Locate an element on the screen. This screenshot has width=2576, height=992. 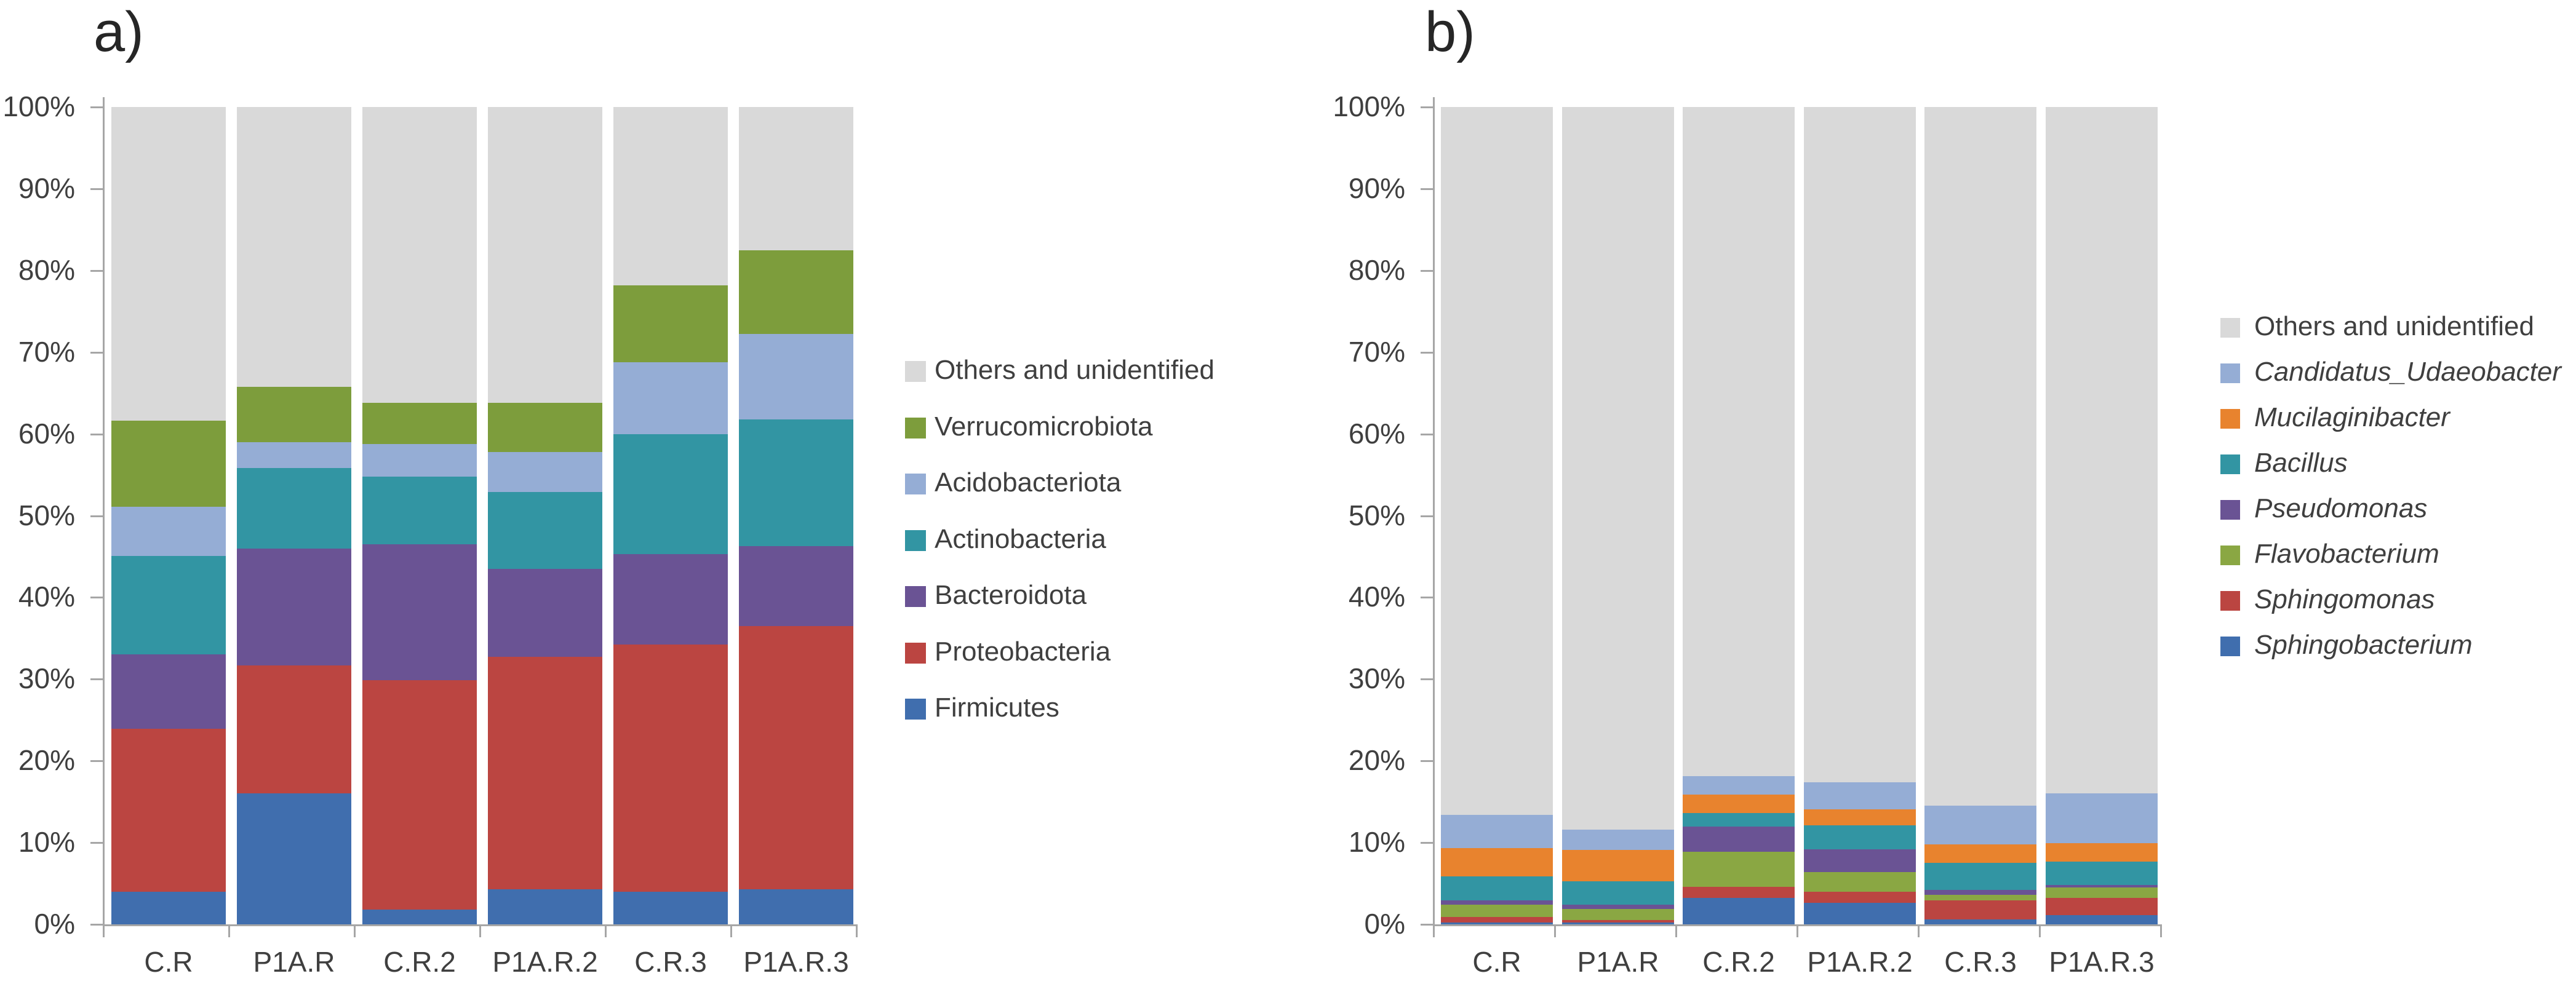
bar-segment-a-P1A.R.2-Bacteroidota is located at coordinates (545, 612).